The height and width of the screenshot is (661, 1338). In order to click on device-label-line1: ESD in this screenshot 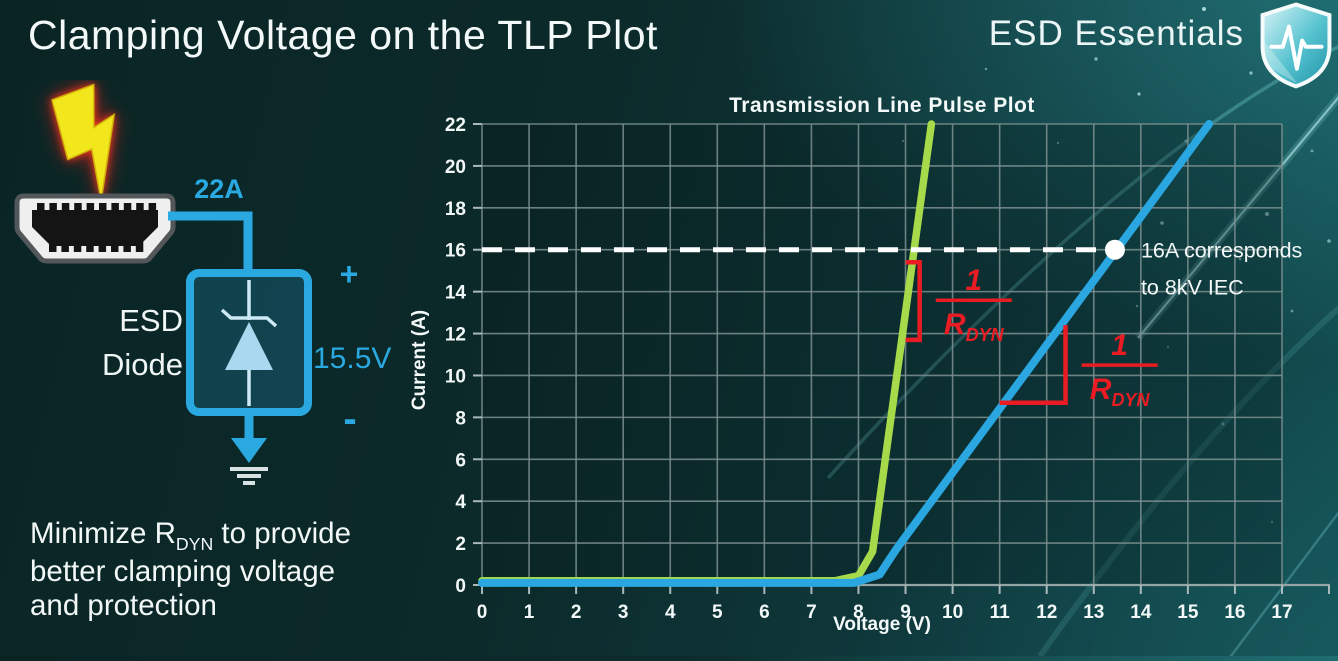, I will do `click(151, 320)`.